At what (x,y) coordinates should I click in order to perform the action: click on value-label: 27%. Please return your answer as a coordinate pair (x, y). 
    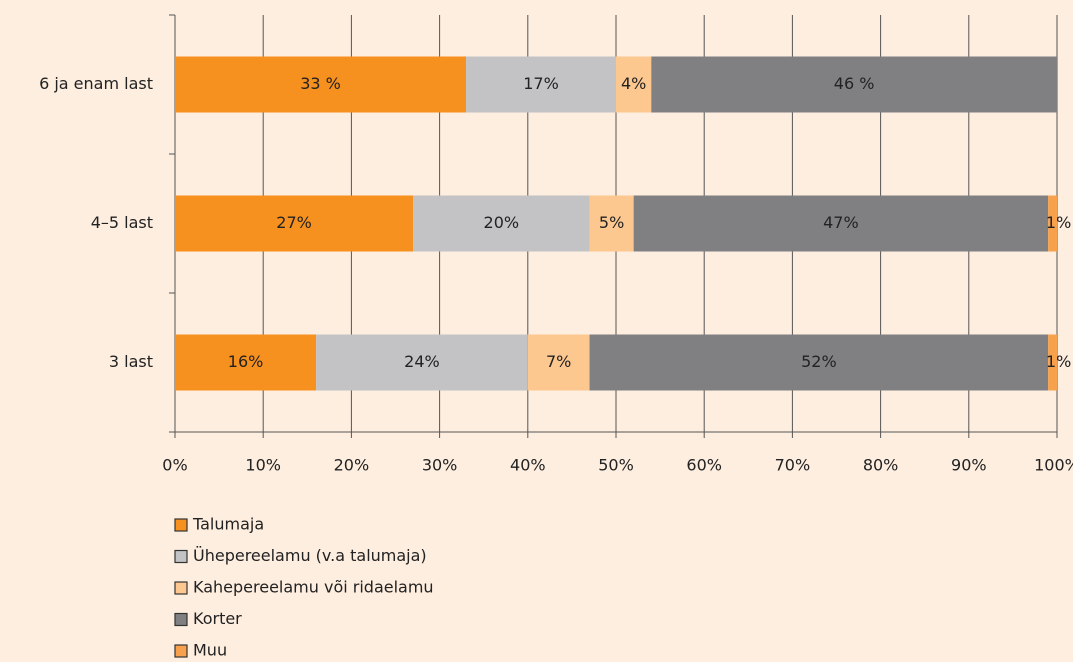
    Looking at the image, I should click on (294, 222).